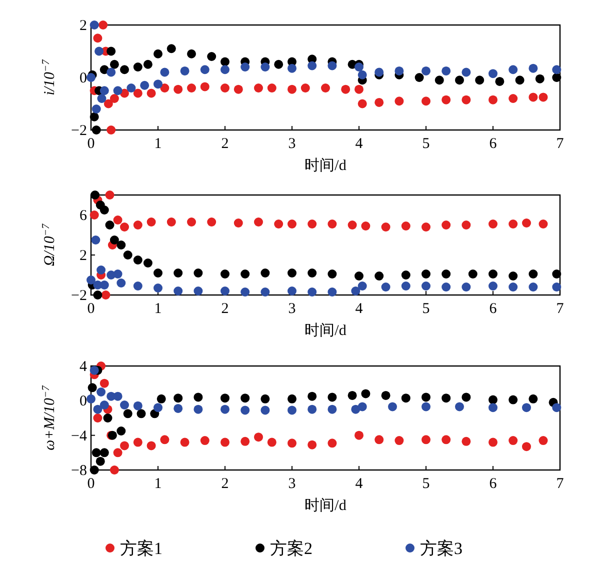 The height and width of the screenshot is (565, 592). I want to click on y-tick-label: 0, so click(83, 402).